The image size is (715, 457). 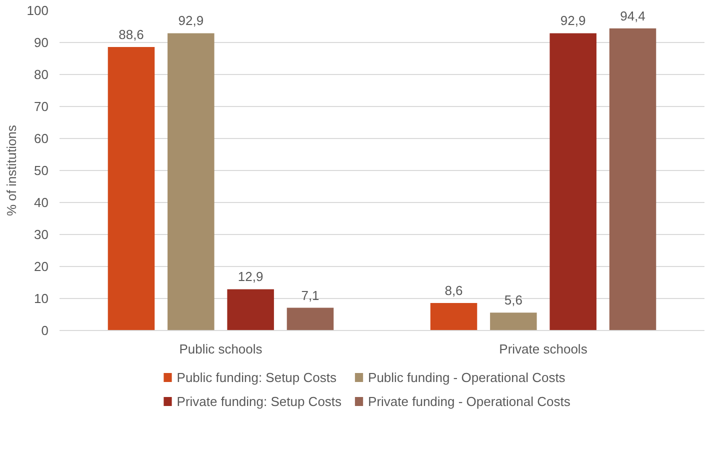 I want to click on y-tick-label: 90, so click(x=41, y=42).